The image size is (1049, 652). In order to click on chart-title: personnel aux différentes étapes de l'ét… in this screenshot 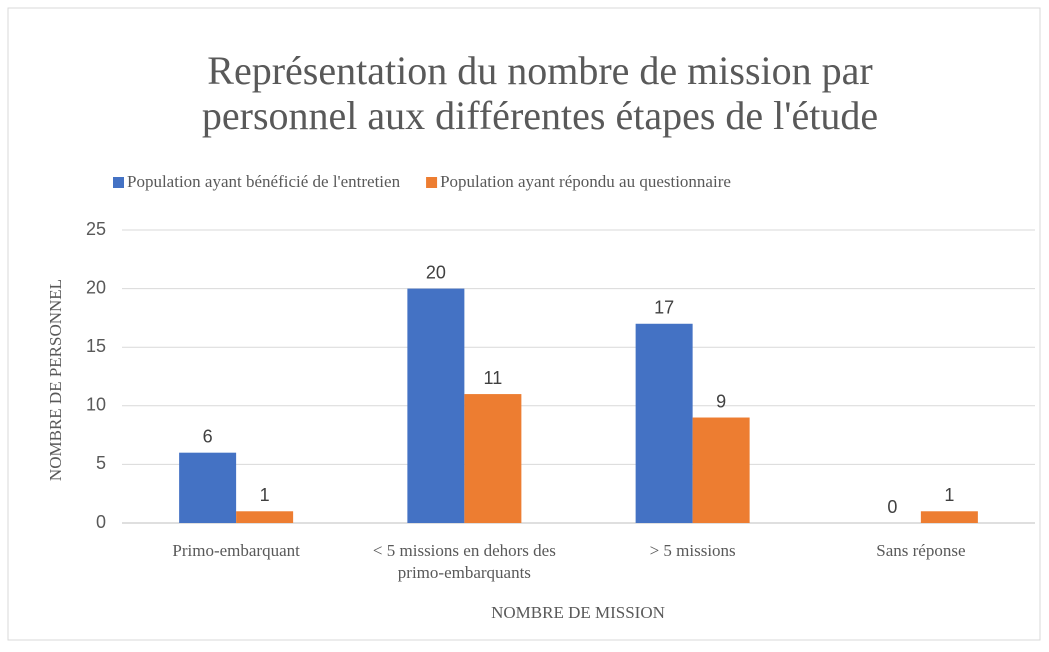, I will do `click(540, 115)`.